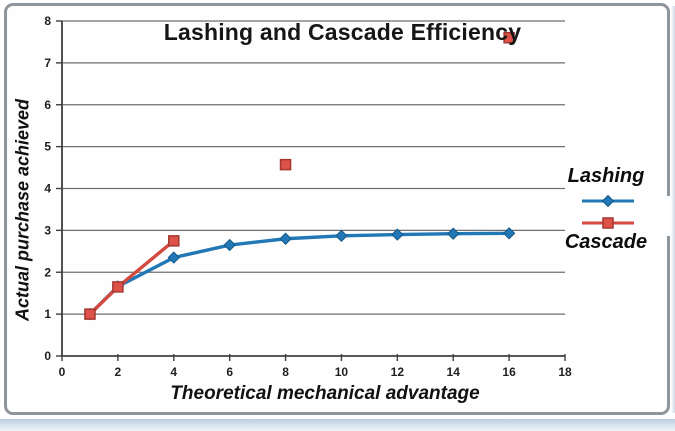 This screenshot has width=675, height=431. I want to click on legend-label-cascade: Cascade, so click(606, 242).